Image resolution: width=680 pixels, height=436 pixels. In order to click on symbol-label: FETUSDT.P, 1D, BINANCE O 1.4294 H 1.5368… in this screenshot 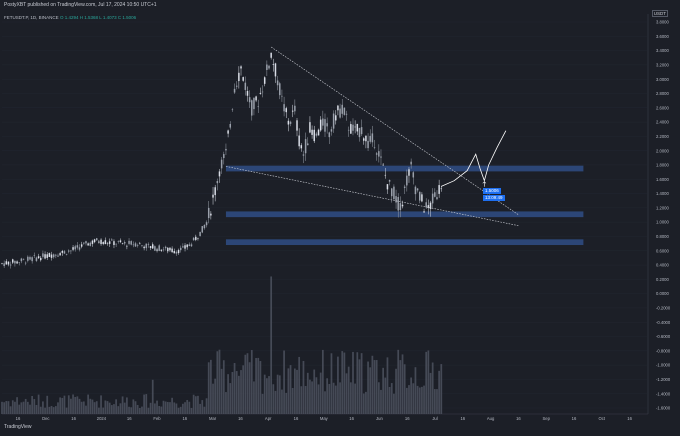, I will do `click(70, 17)`.